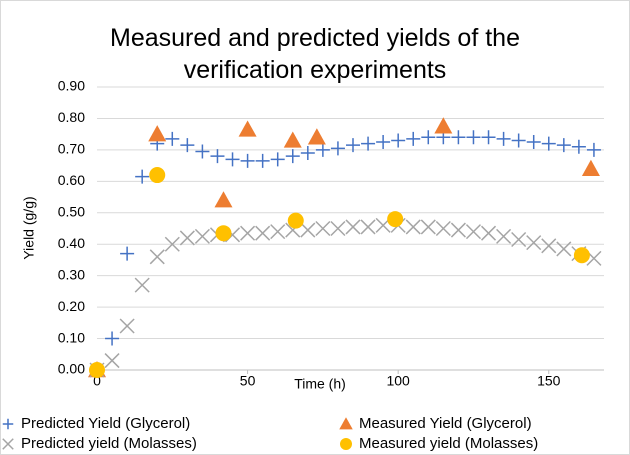 Image resolution: width=630 pixels, height=455 pixels. What do you see at coordinates (71, 337) in the screenshot?
I see `y-tick-label: 0.10` at bounding box center [71, 337].